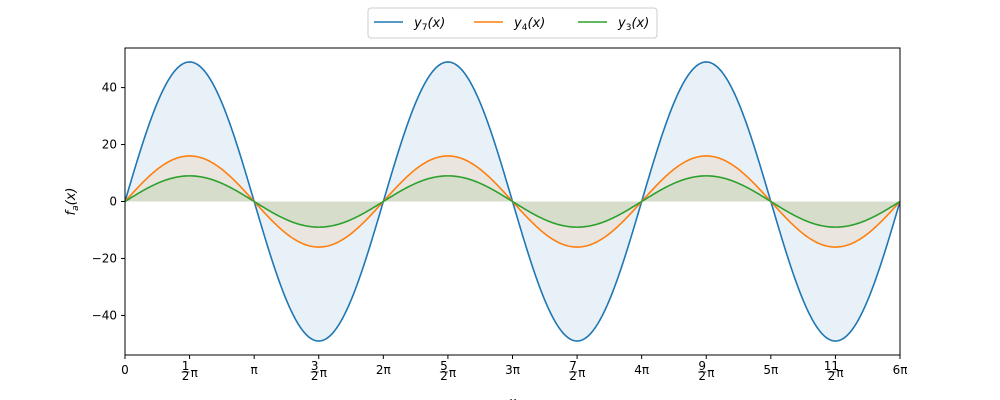 The height and width of the screenshot is (400, 1000). I want to click on legend-label-1: y4(x), so click(529, 24).